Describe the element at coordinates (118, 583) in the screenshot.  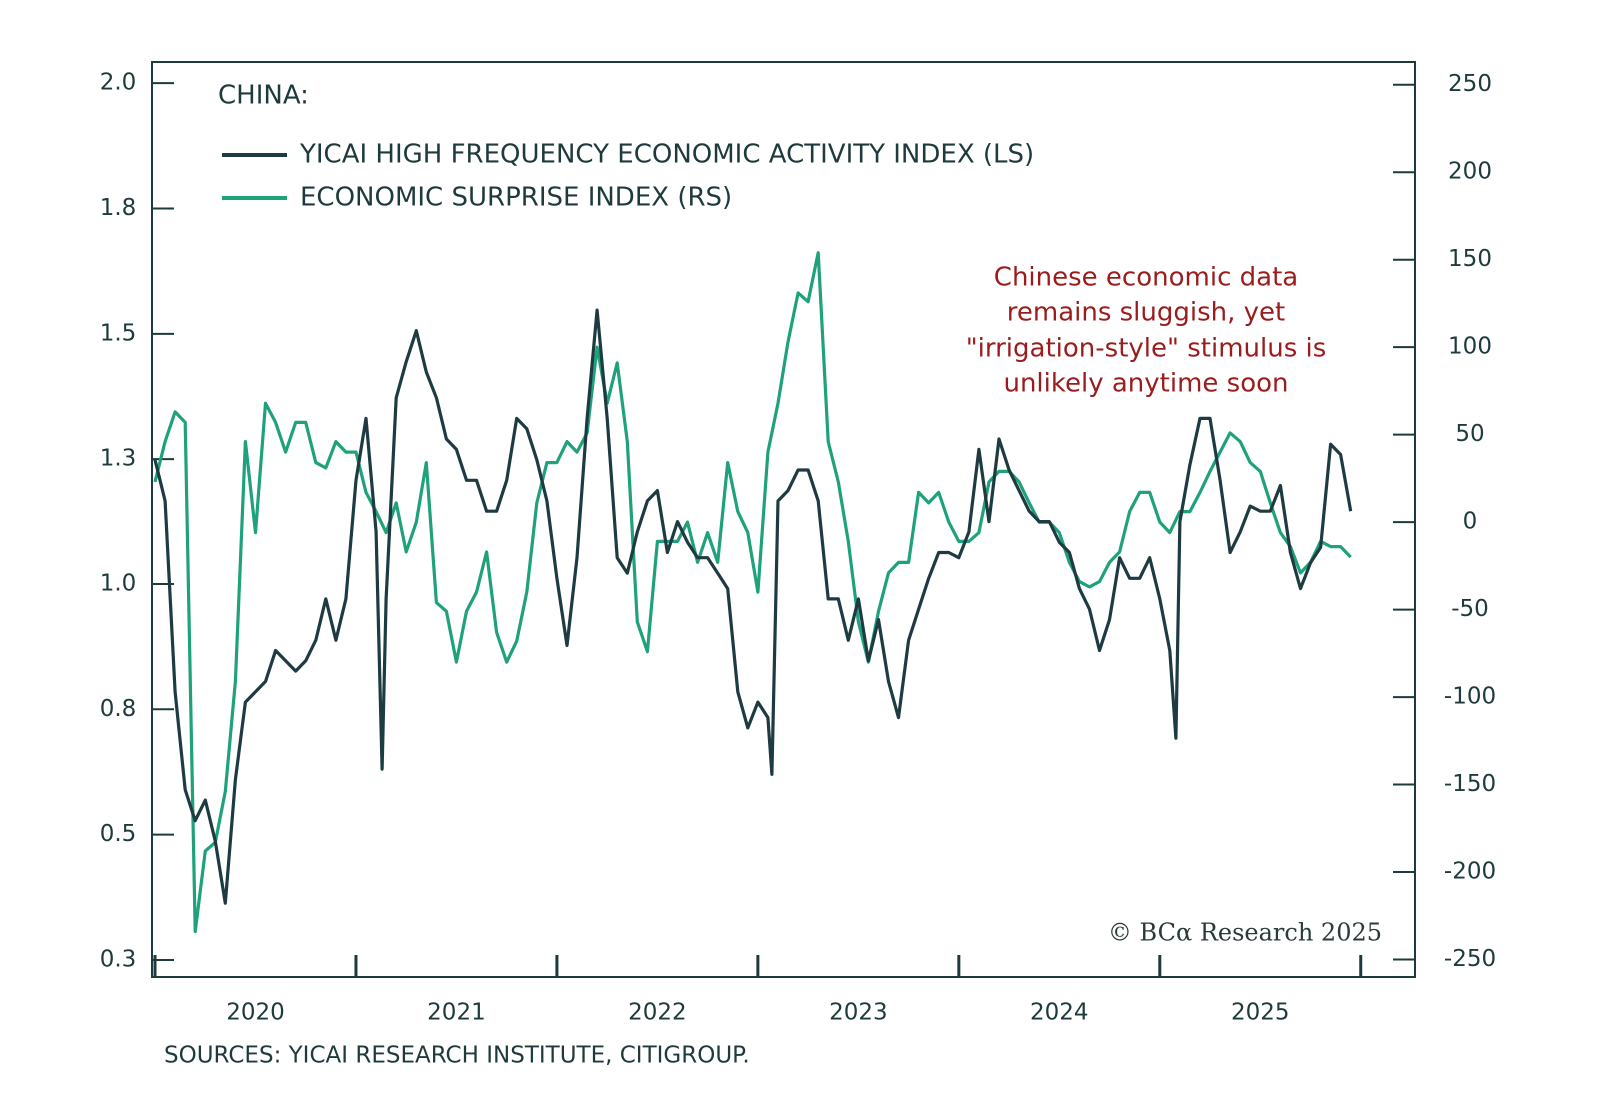
I see `y-tick-label: 1.0` at that location.